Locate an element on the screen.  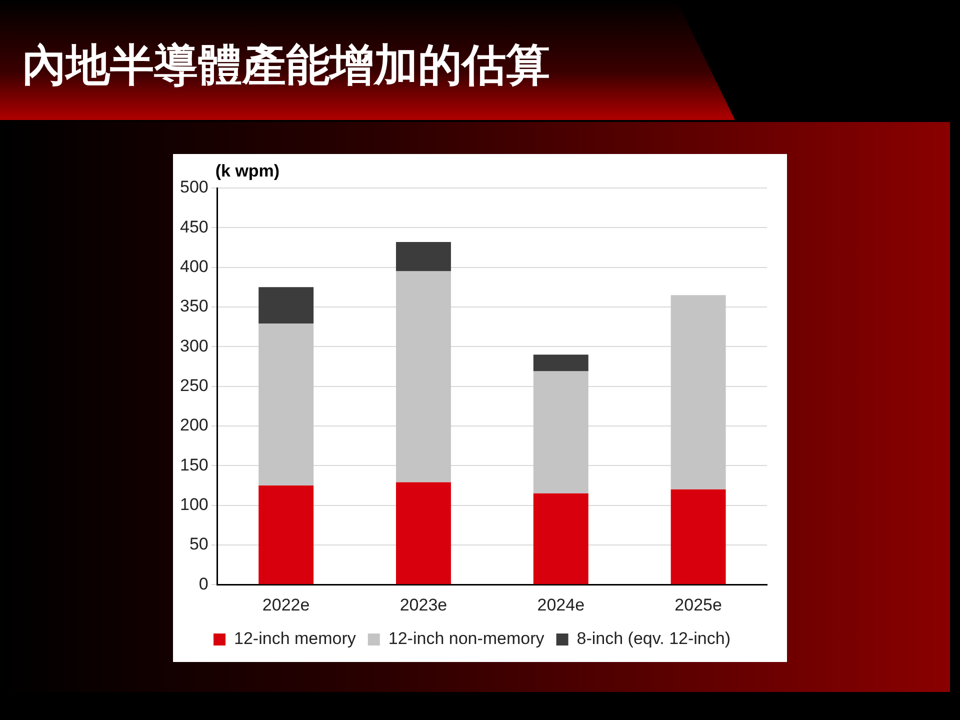
x-tick-label: 2025e is located at coordinates (698, 604).